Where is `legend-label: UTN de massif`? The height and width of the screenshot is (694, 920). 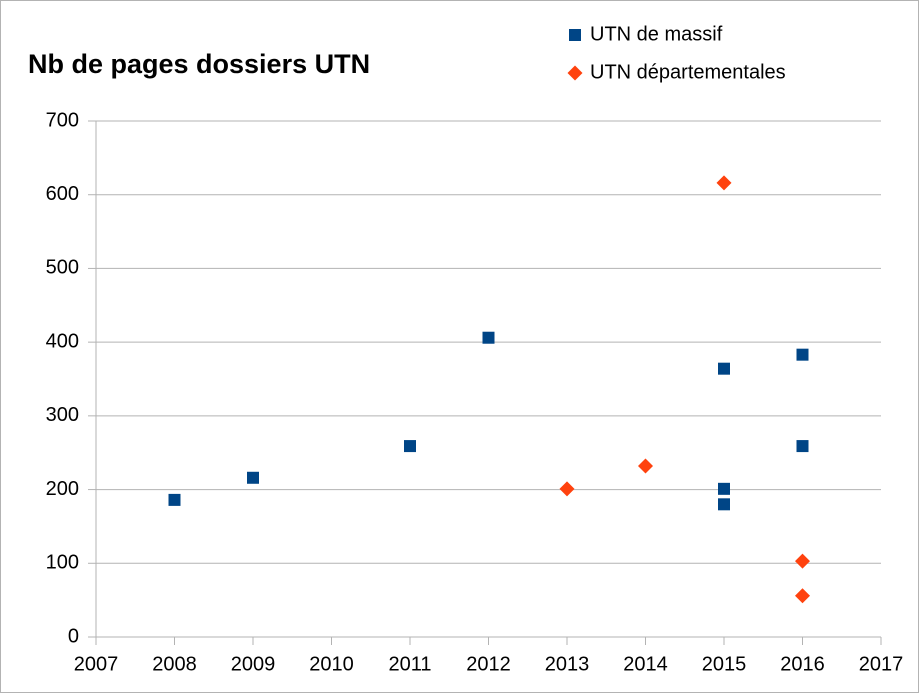
legend-label: UTN de massif is located at coordinates (656, 34).